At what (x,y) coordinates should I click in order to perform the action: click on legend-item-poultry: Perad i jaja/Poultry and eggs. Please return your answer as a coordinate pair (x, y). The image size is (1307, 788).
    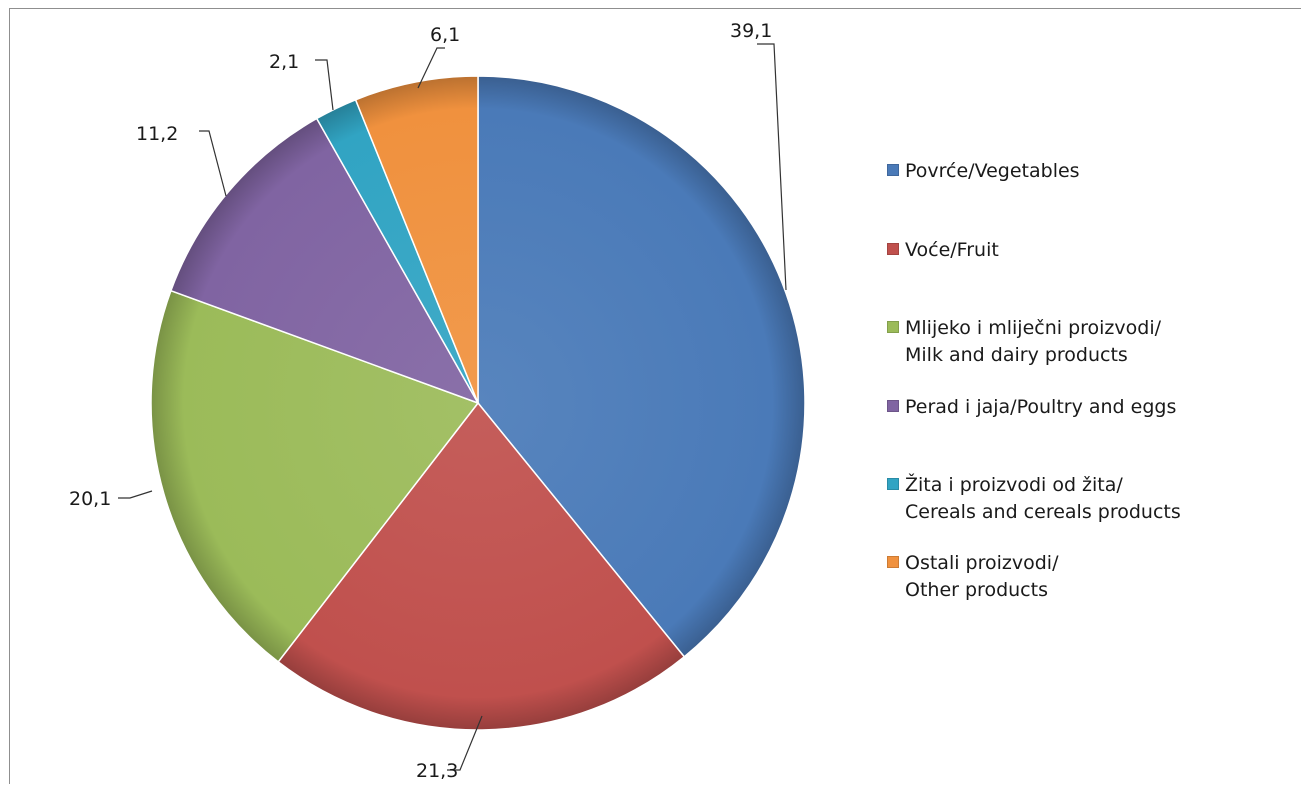
    Looking at the image, I should click on (1031, 407).